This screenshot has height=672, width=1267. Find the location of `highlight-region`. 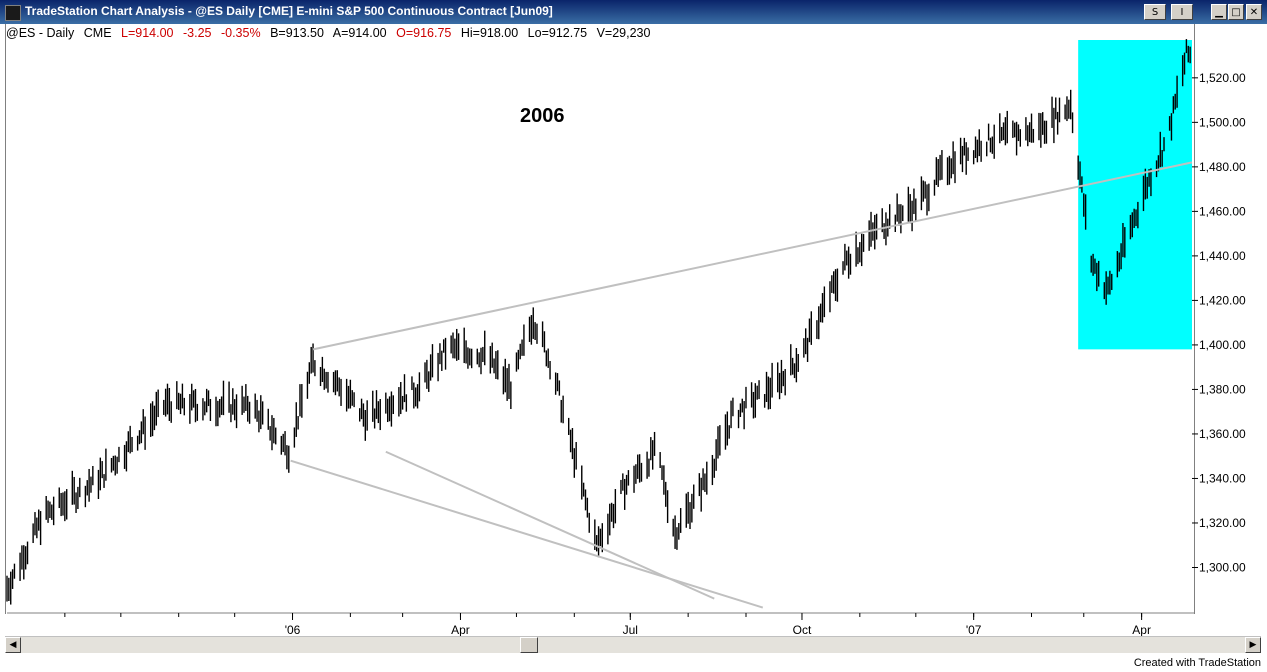

highlight-region is located at coordinates (1135, 195).